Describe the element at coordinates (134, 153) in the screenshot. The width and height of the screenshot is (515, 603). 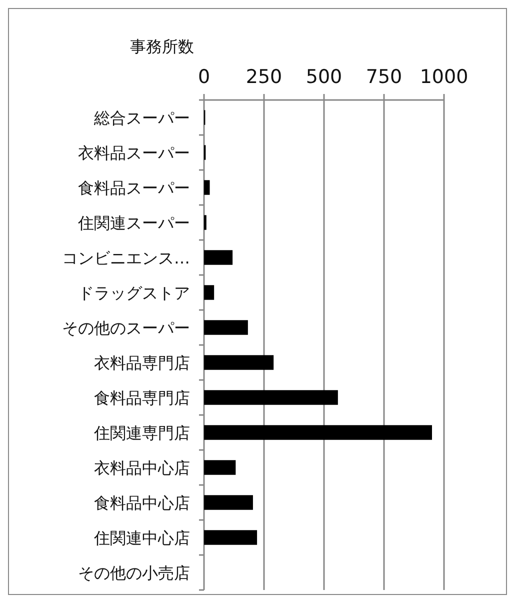
I see `y-tick-label: 衣料品スーパー` at that location.